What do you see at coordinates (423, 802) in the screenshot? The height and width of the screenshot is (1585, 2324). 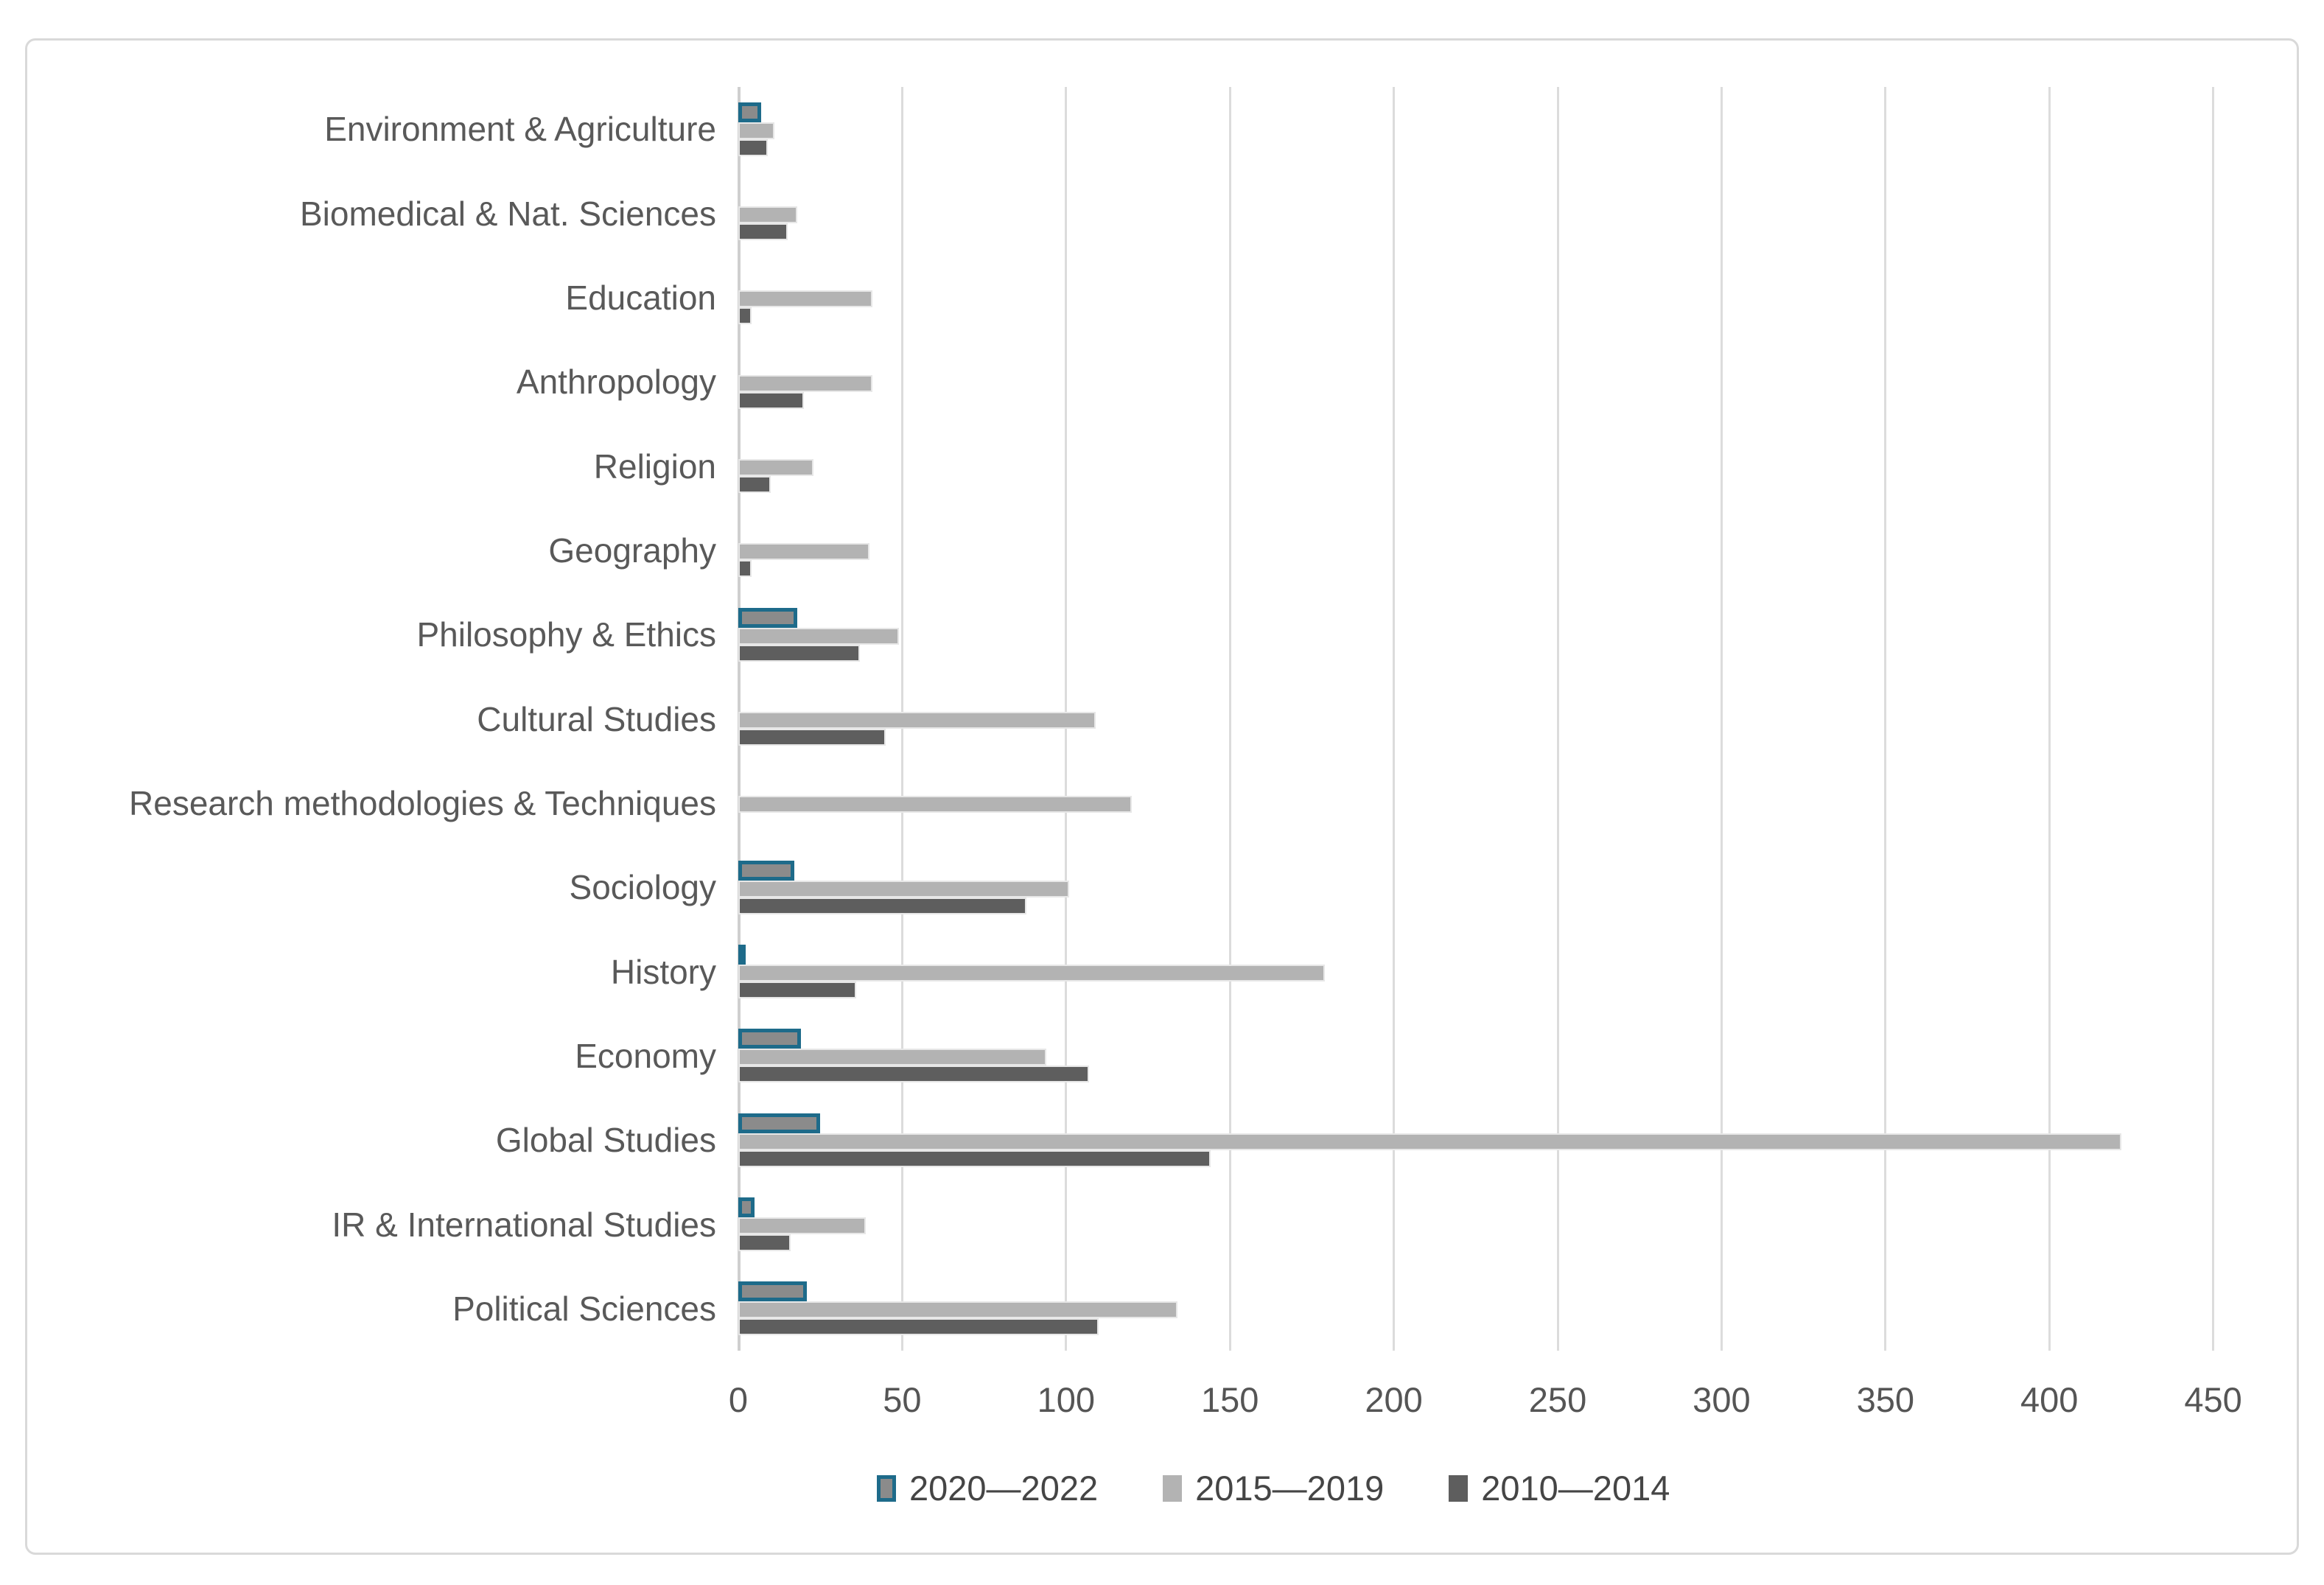 I see `category-label: Research methodologies & Techniques` at bounding box center [423, 802].